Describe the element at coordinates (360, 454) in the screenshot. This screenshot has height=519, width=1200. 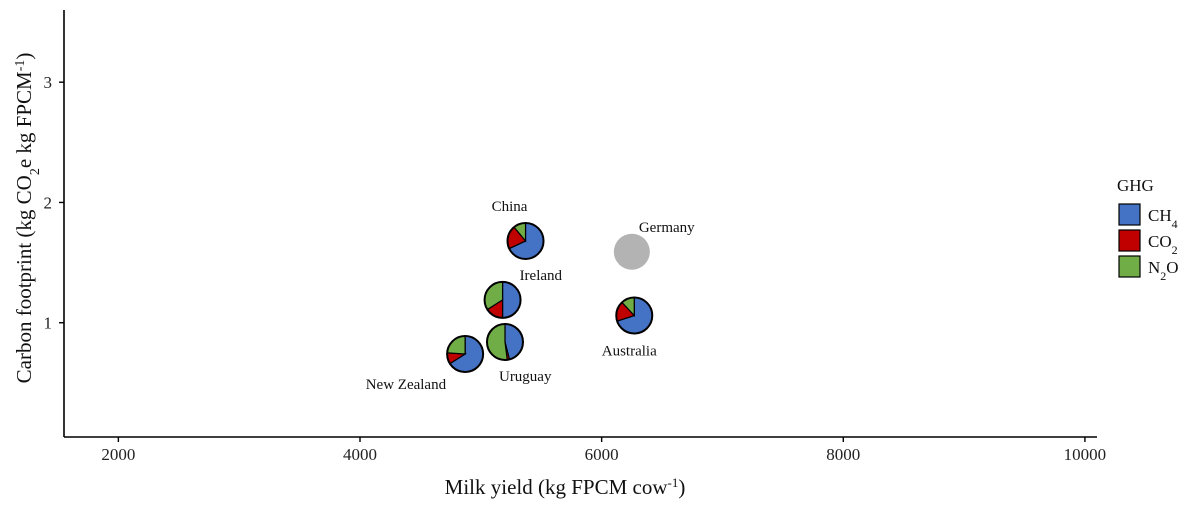
I see `x-tick-label: 4000` at that location.